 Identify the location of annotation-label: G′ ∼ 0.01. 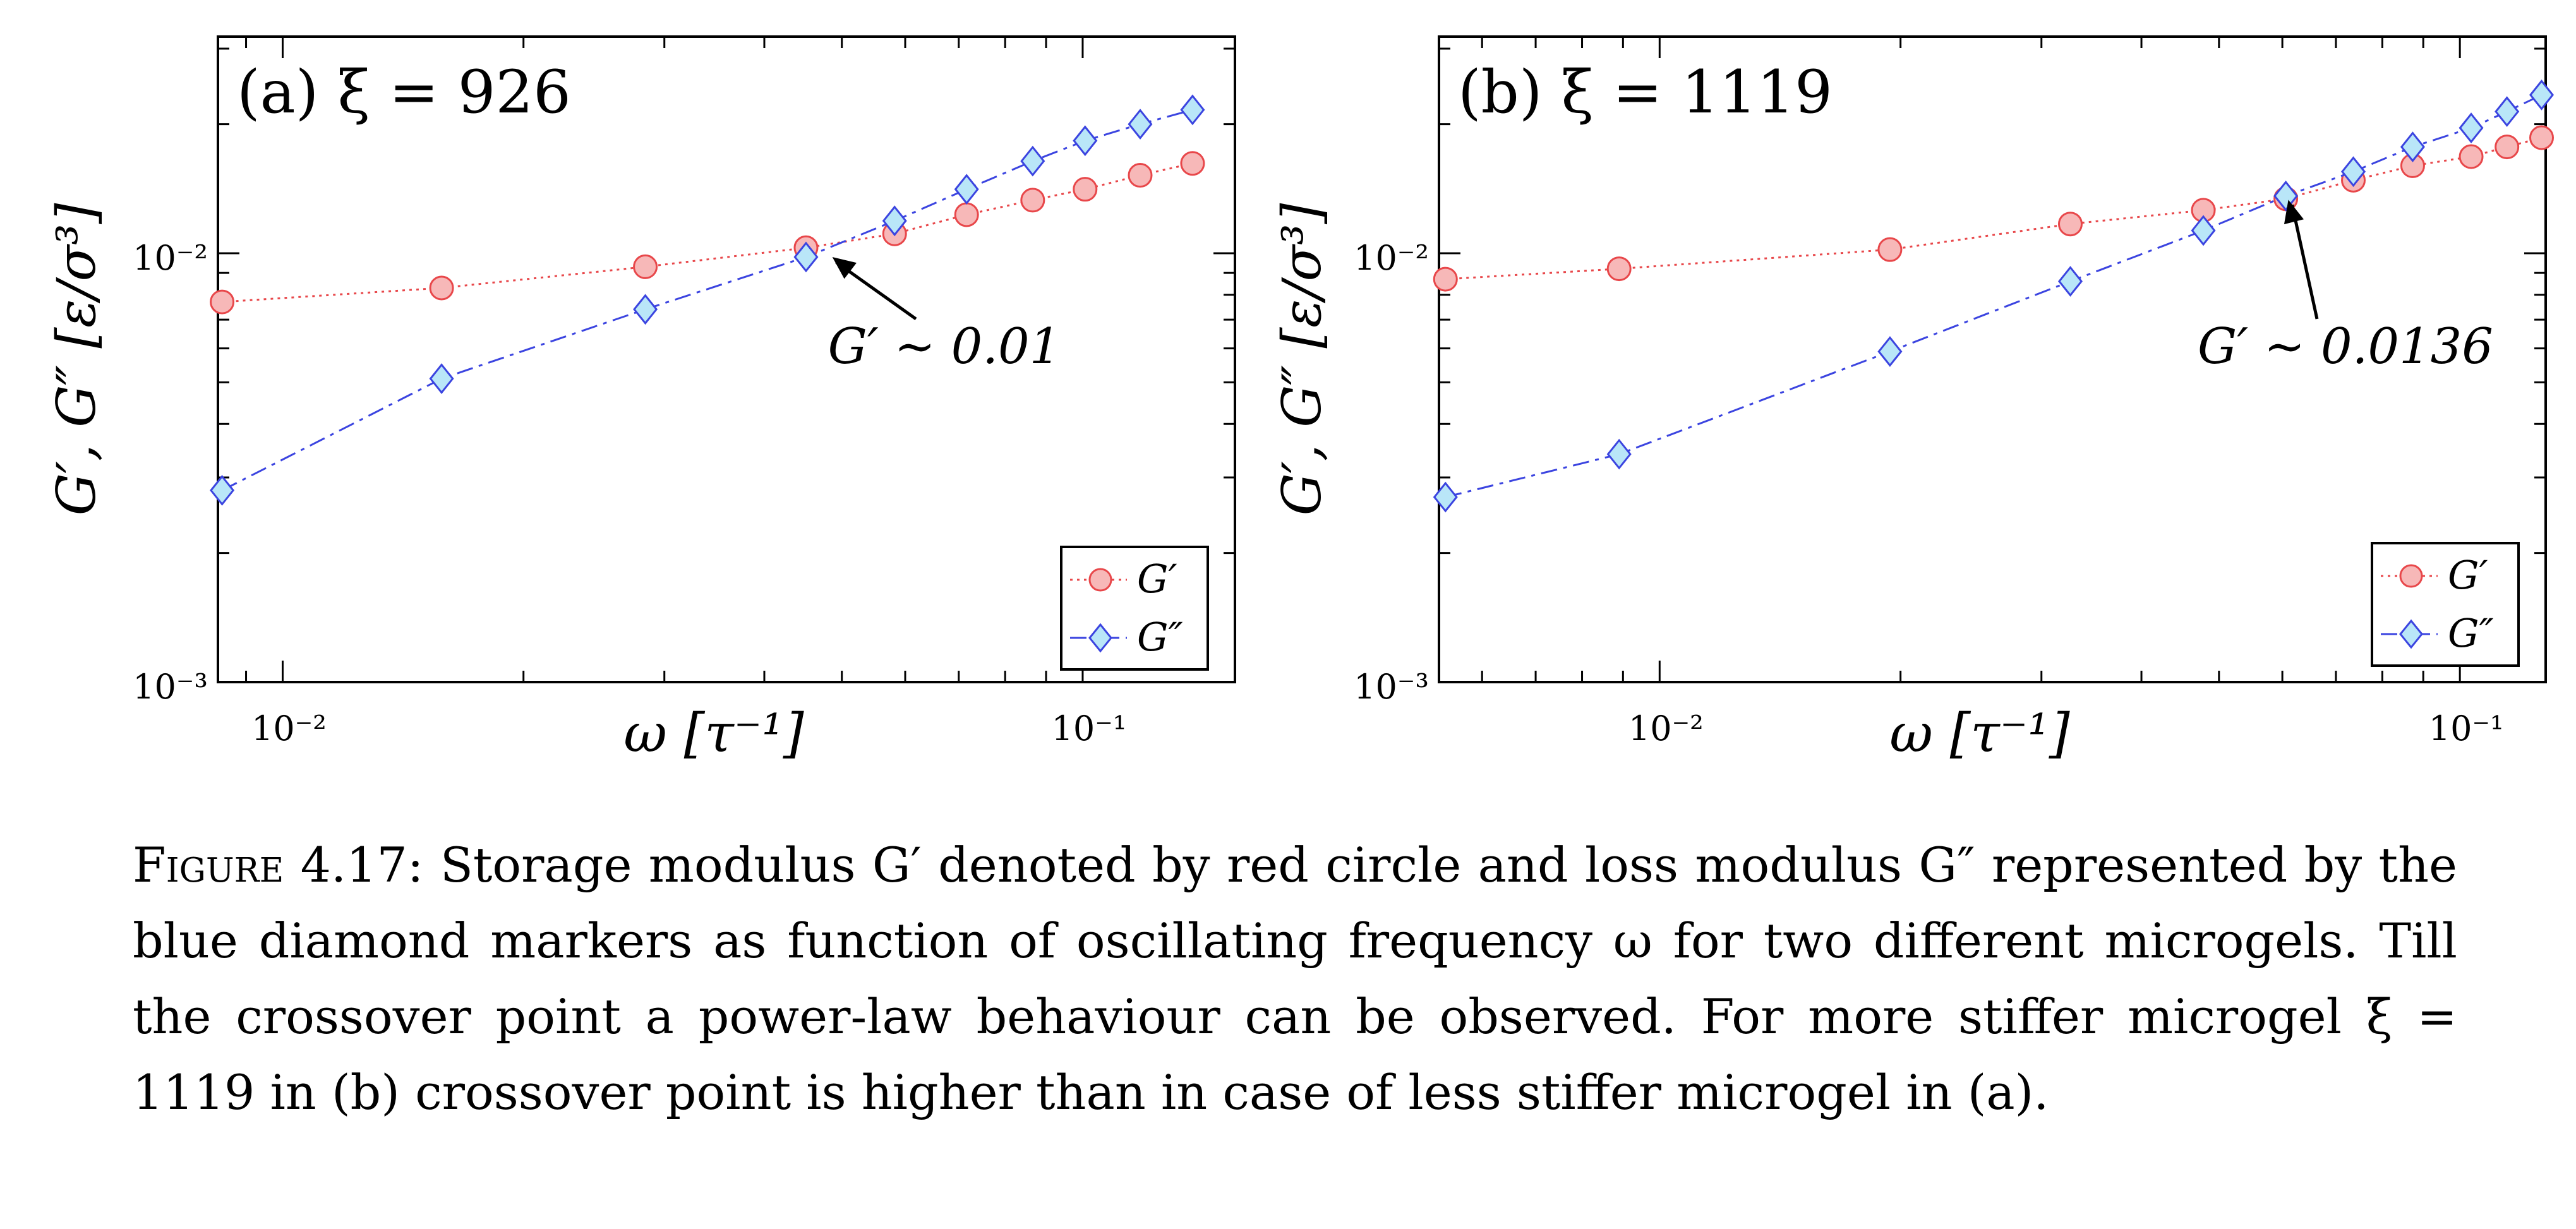
(945, 347).